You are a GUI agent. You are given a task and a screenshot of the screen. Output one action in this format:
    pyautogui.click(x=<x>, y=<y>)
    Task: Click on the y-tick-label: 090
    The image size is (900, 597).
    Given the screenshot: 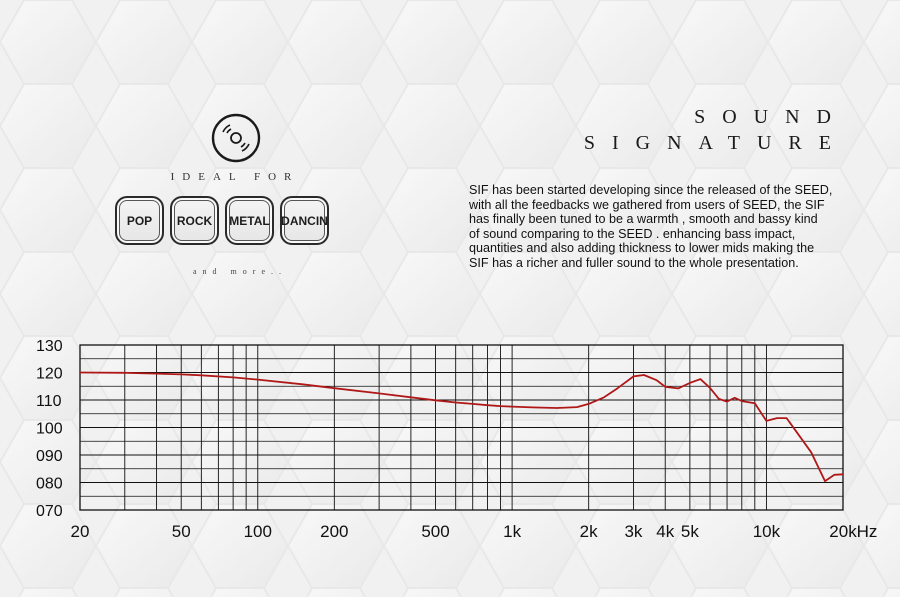 What is the action you would take?
    pyautogui.click(x=49, y=456)
    